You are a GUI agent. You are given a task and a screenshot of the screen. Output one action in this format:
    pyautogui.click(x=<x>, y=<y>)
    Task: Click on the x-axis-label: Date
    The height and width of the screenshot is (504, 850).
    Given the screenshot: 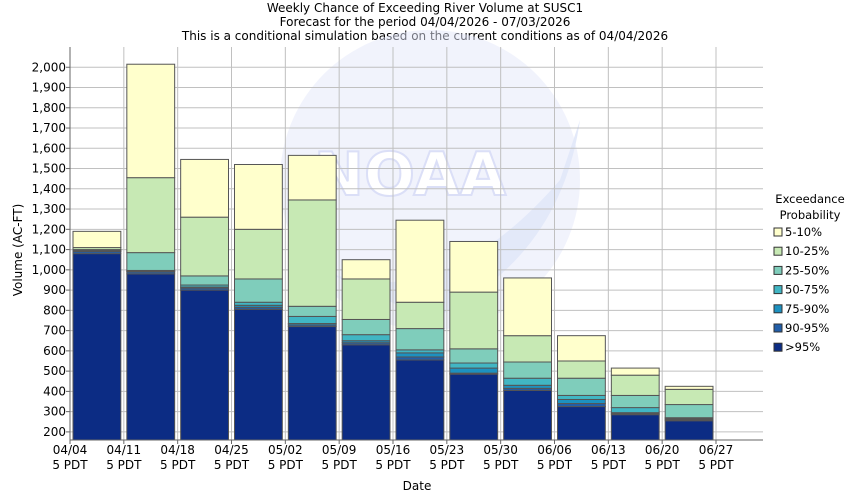 What is the action you would take?
    pyautogui.click(x=417, y=486)
    